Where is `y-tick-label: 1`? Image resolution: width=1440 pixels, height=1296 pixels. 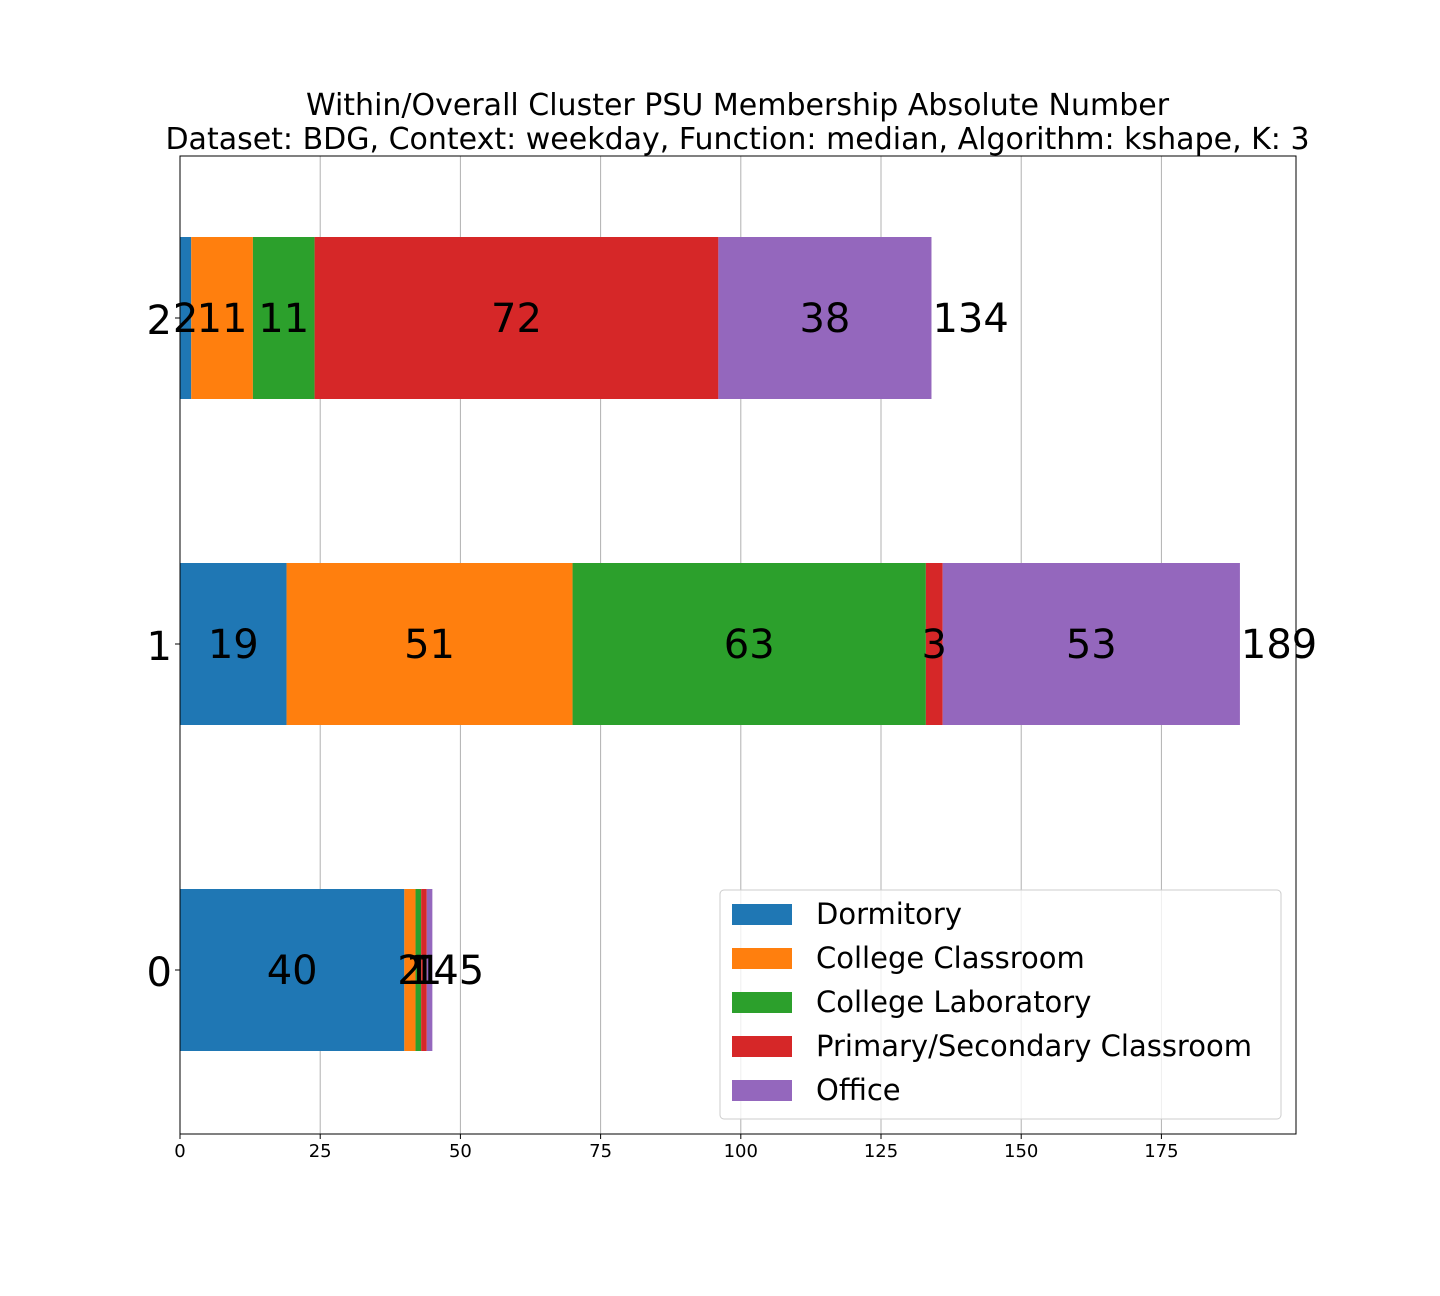 y-tick-label: 1 is located at coordinates (159, 647).